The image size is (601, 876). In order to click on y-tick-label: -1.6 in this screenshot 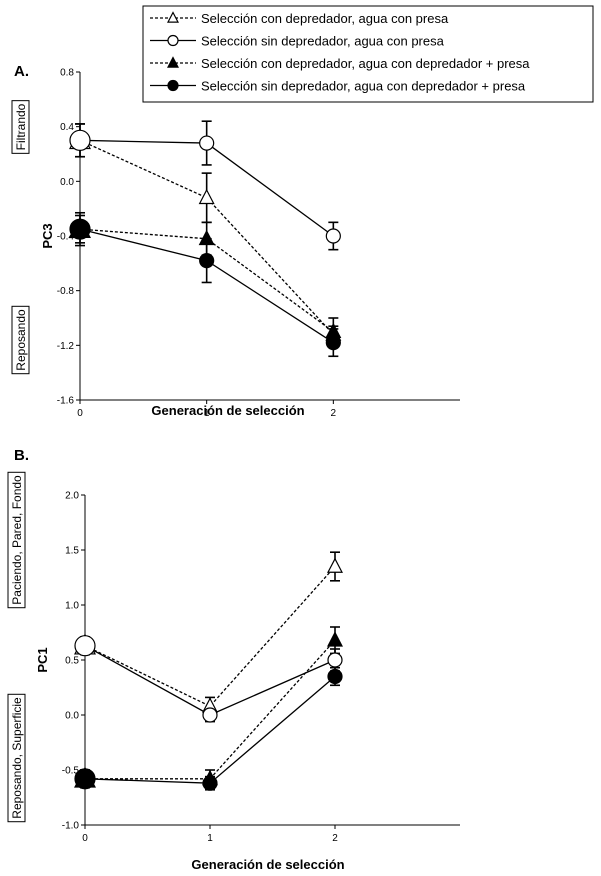, I will do `click(66, 401)`.